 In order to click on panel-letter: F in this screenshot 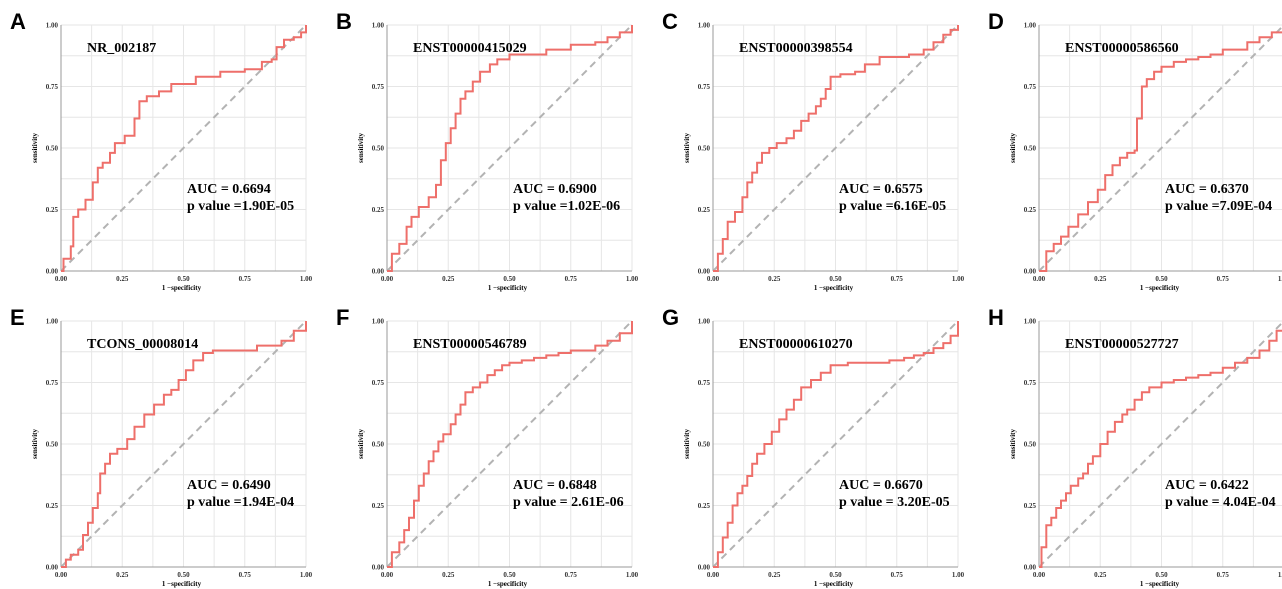, I will do `click(342, 317)`.